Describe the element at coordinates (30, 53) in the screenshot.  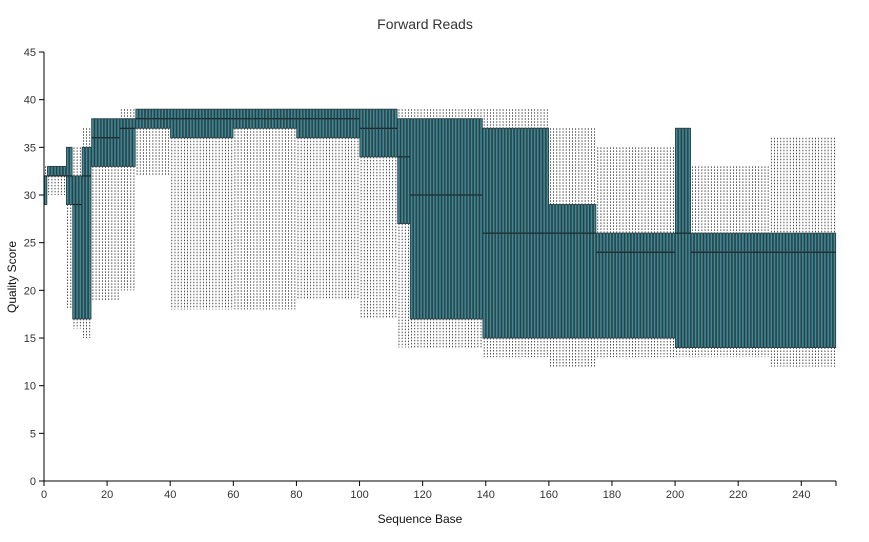
I see `y-tick-label: 45` at that location.